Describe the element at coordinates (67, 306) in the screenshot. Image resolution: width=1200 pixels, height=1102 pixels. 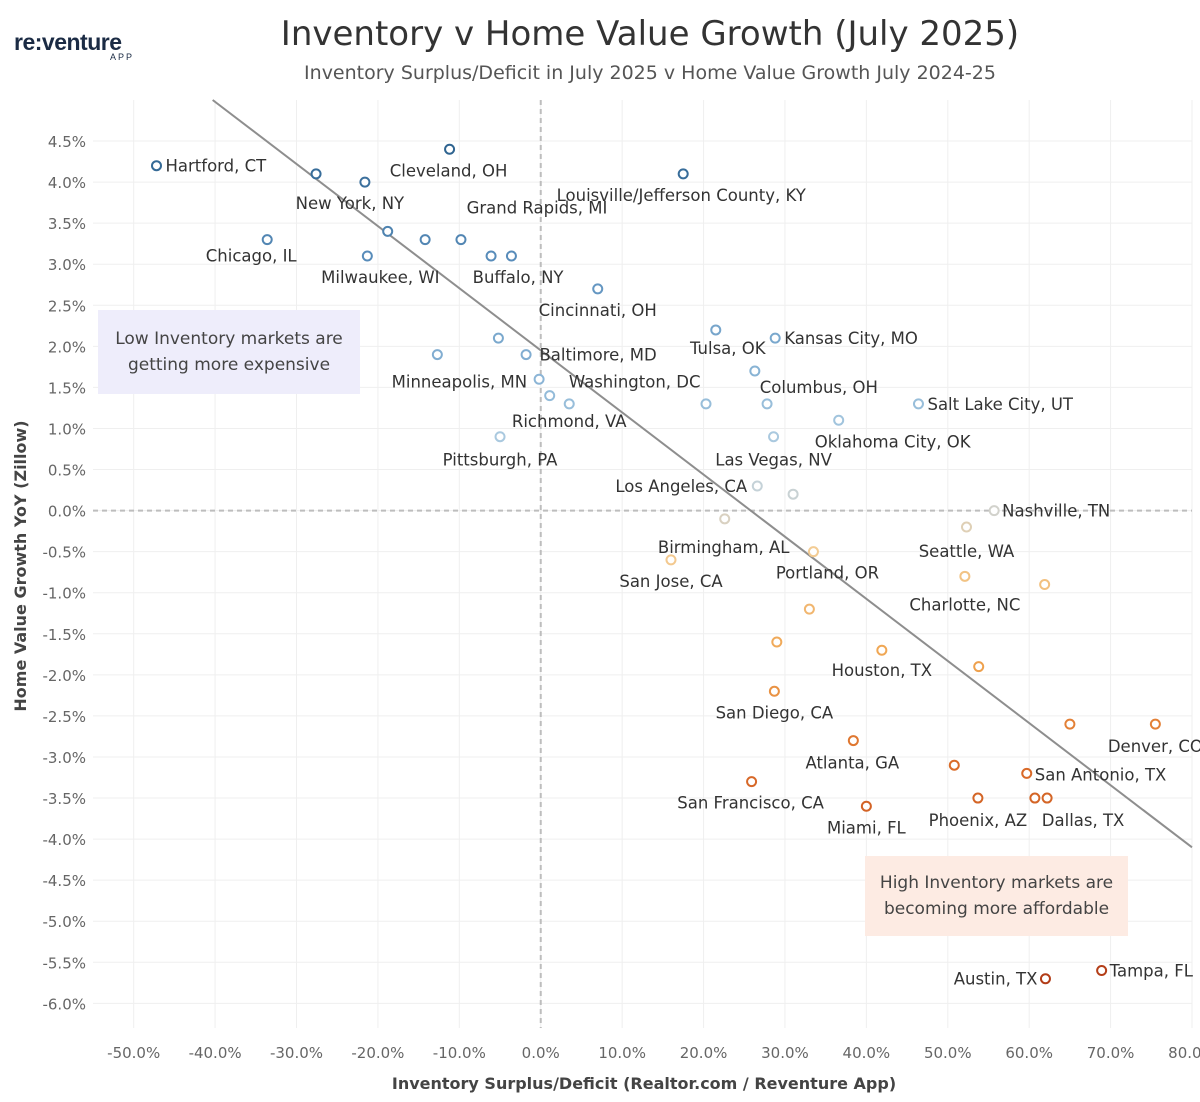
I see `y-tick-label: 2.5%` at that location.